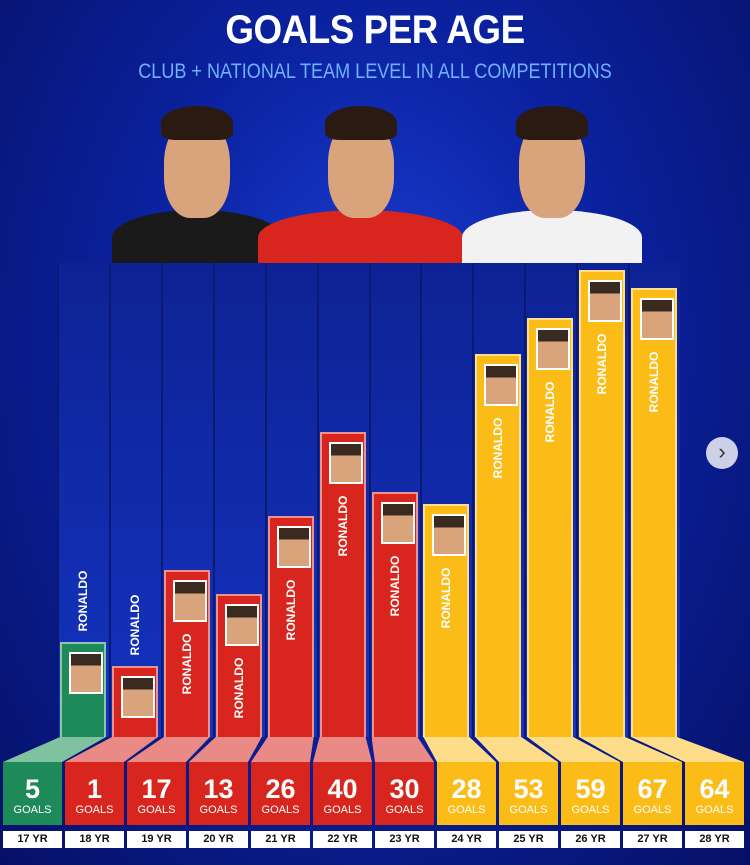 This screenshot has width=750, height=865. What do you see at coordinates (342, 789) in the screenshot?
I see `data-label: 40` at bounding box center [342, 789].